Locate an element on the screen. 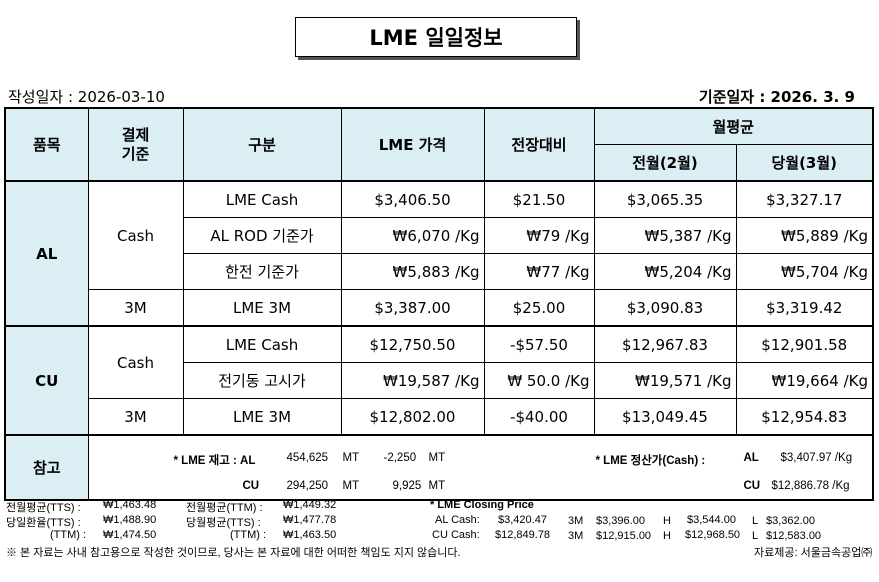 The height and width of the screenshot is (582, 879). settle-al-label: AL is located at coordinates (751, 458).